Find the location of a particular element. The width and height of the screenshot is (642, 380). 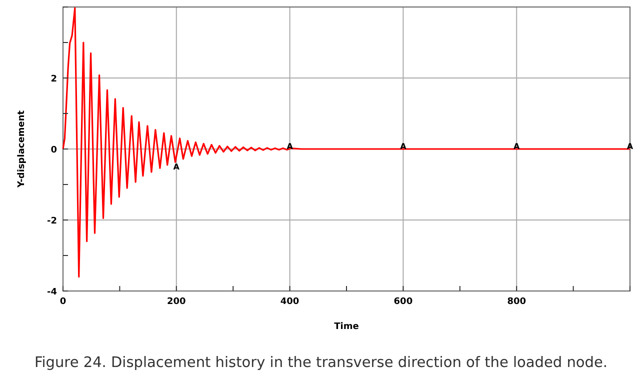

x-axis-title: Time is located at coordinates (346, 327).